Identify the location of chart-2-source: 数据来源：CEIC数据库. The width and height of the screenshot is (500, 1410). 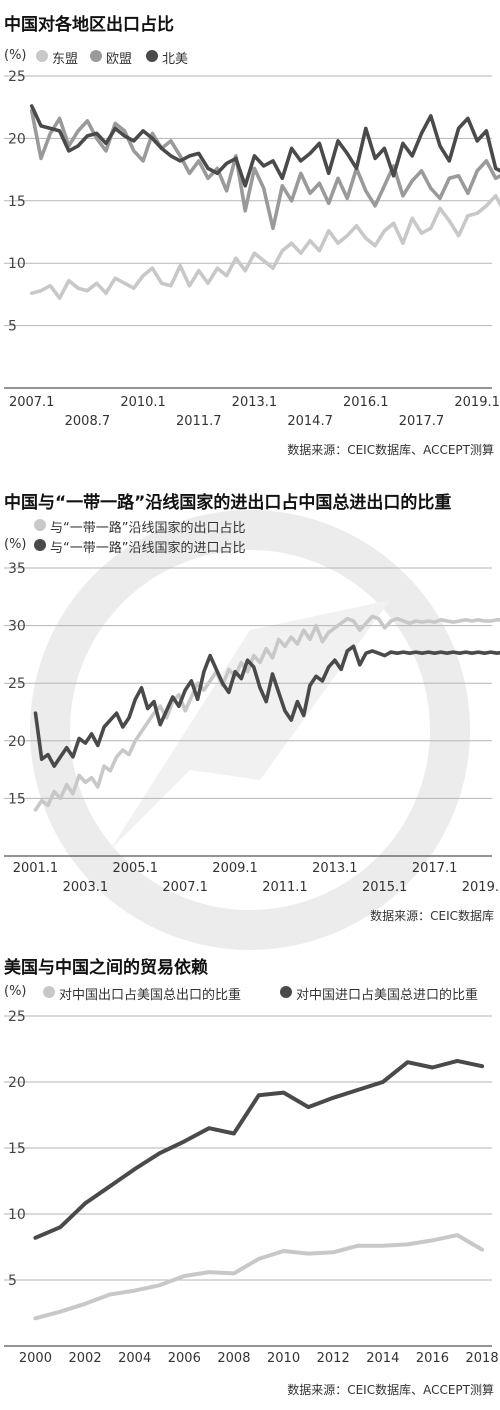
(432, 916).